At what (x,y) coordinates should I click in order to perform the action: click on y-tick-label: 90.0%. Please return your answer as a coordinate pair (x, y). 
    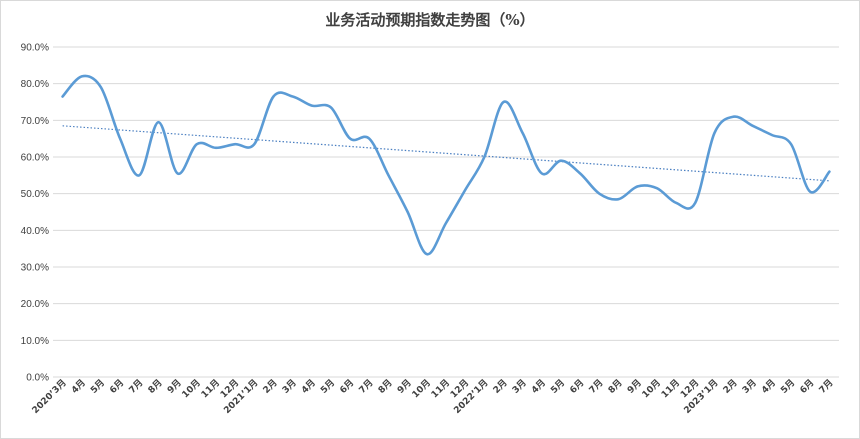
    Looking at the image, I should click on (35, 48).